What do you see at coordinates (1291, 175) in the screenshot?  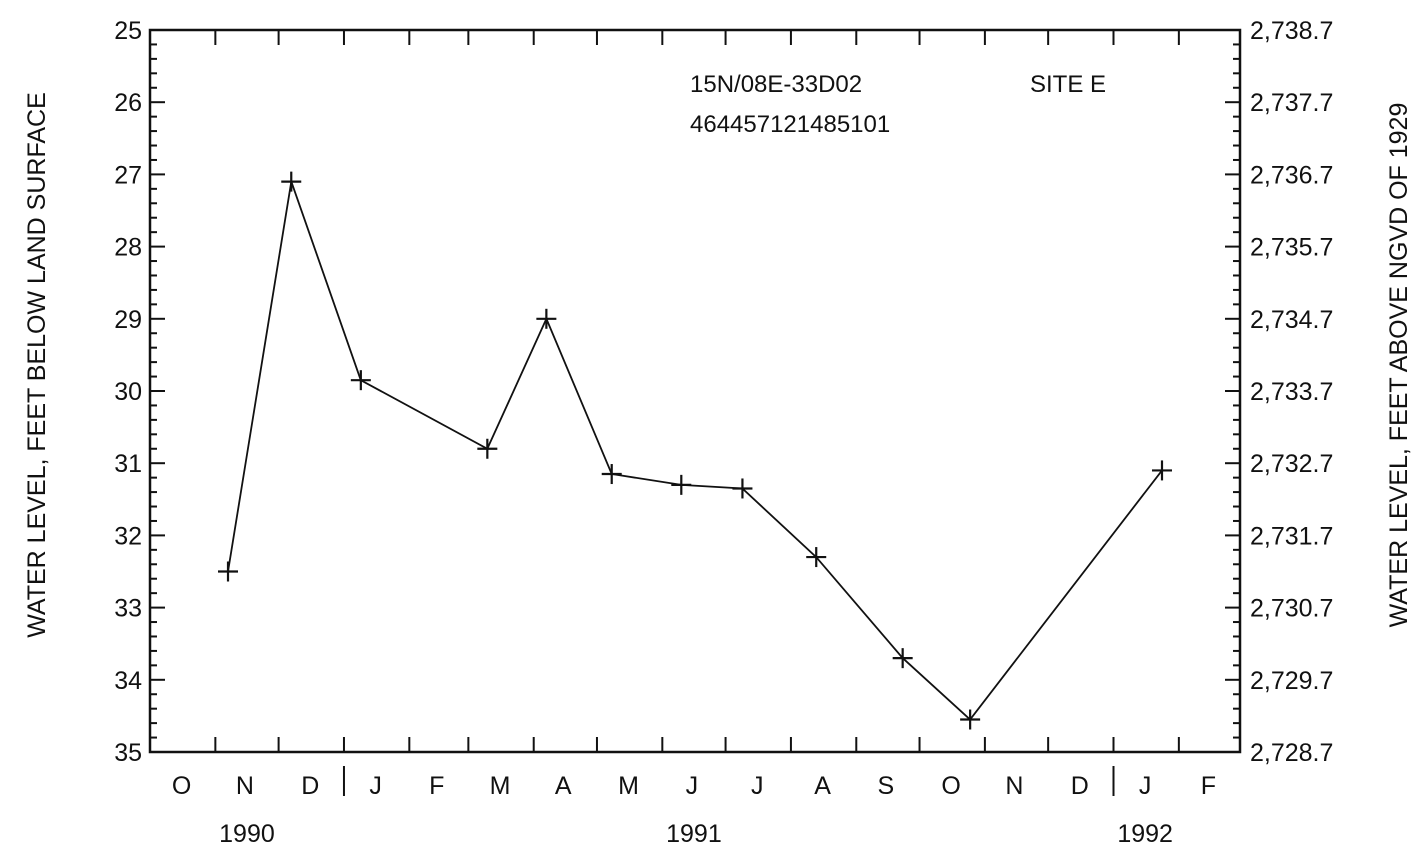 I see `right-tick-label: 2,736.7` at bounding box center [1291, 175].